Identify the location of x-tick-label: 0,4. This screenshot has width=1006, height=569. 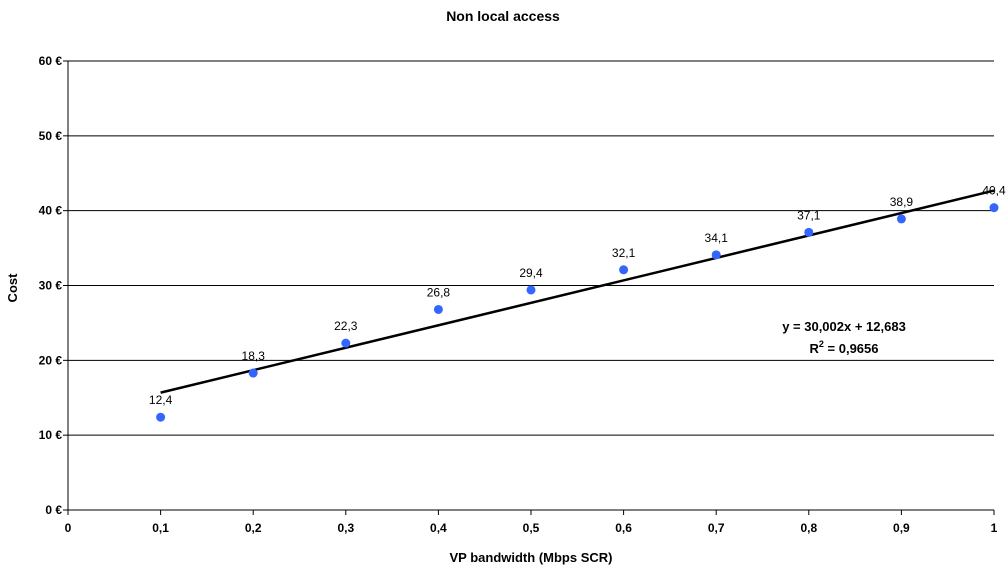
(438, 528).